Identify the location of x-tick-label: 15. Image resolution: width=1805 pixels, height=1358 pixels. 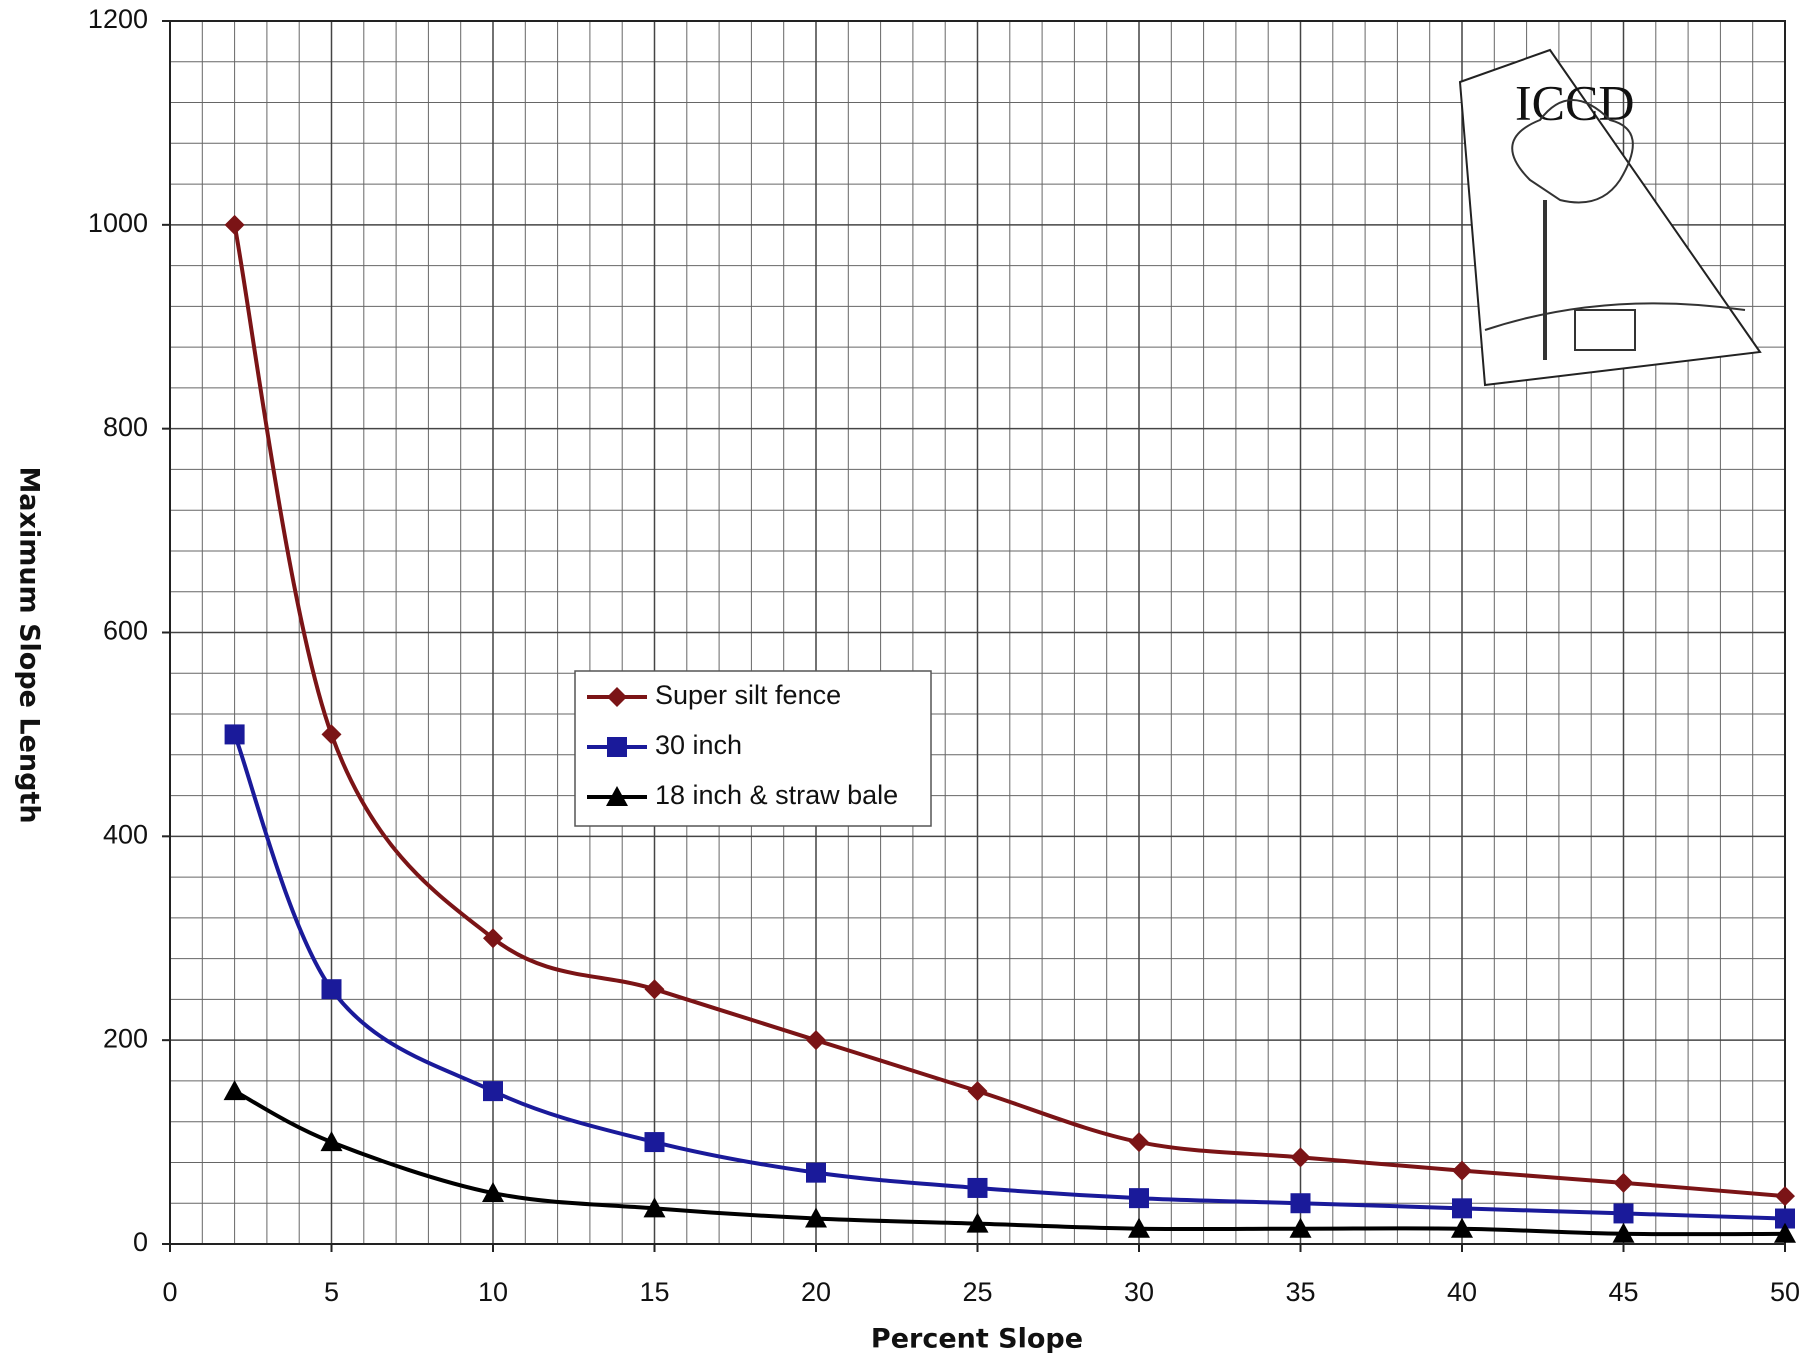
(654, 1292).